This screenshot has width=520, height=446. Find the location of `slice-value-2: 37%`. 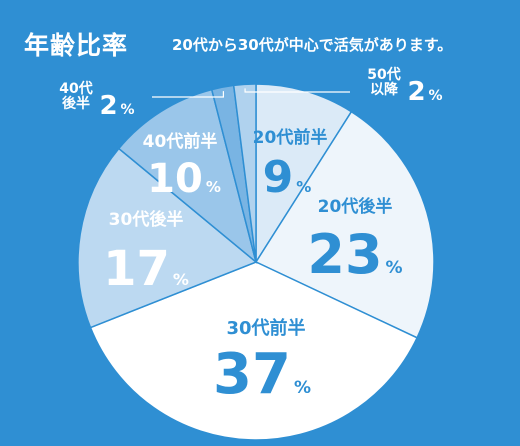

slice-value-2: 37% is located at coordinates (262, 374).